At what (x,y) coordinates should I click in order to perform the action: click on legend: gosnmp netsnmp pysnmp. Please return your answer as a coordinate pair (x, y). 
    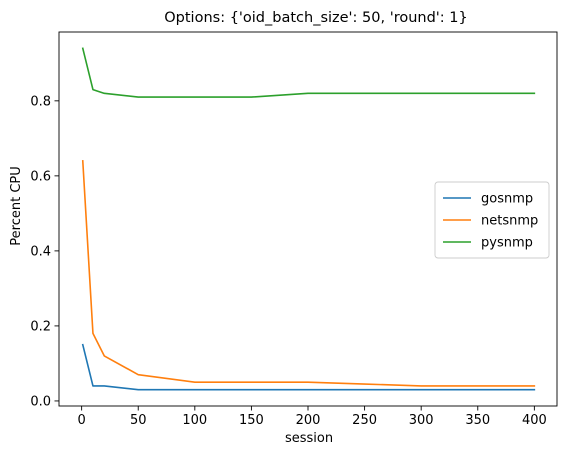
    Looking at the image, I should click on (492, 220).